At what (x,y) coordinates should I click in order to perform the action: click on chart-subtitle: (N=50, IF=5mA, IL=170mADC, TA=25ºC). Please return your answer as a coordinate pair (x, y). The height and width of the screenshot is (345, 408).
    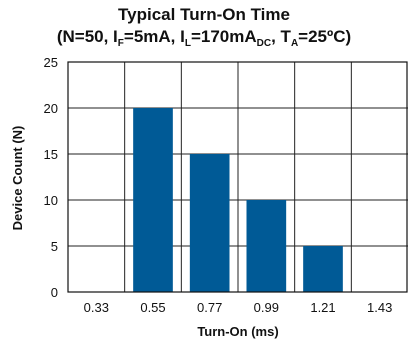
    Looking at the image, I should click on (204, 38).